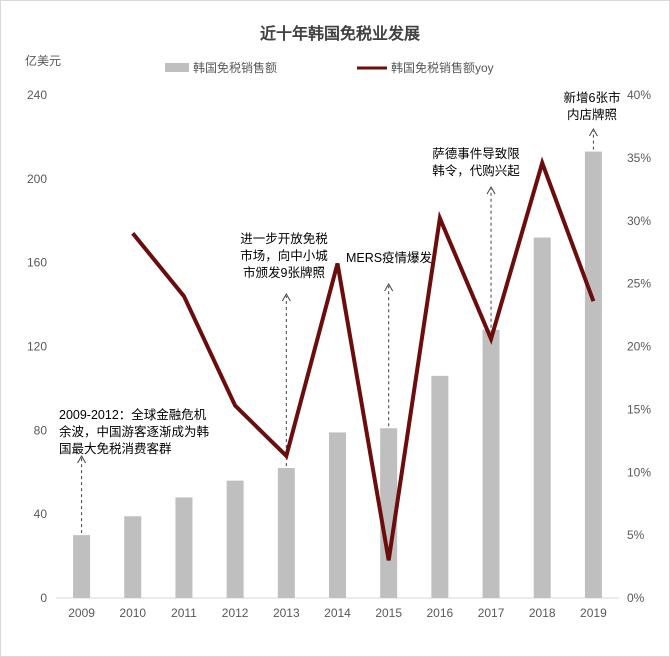  I want to click on legend-label-bar: 韩国免税销售额, so click(235, 67).